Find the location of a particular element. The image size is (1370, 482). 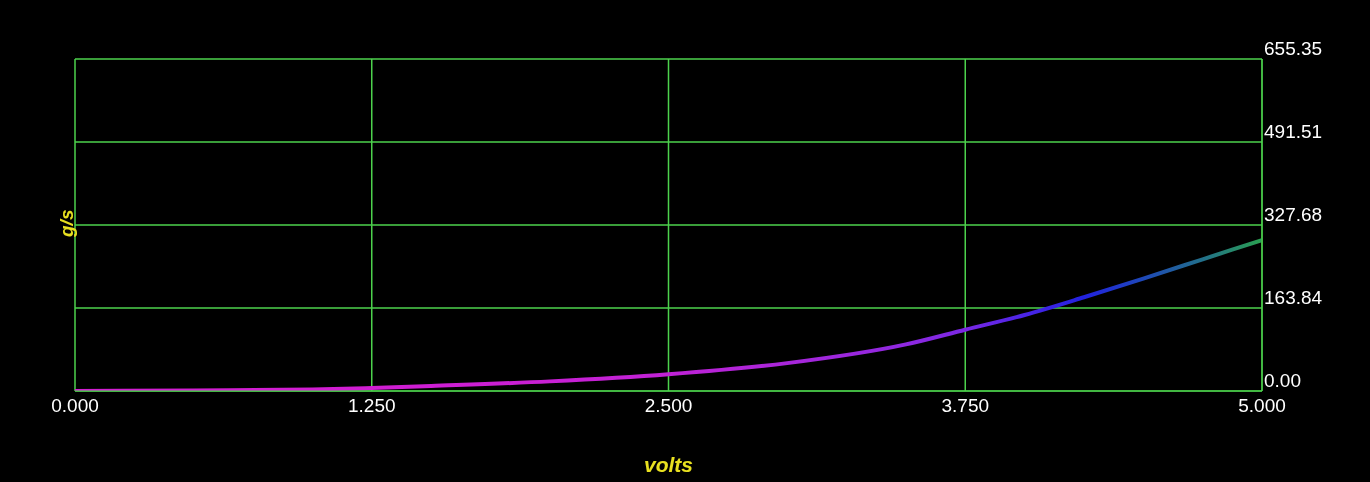

x-tick-label: 5.000 is located at coordinates (1262, 406).